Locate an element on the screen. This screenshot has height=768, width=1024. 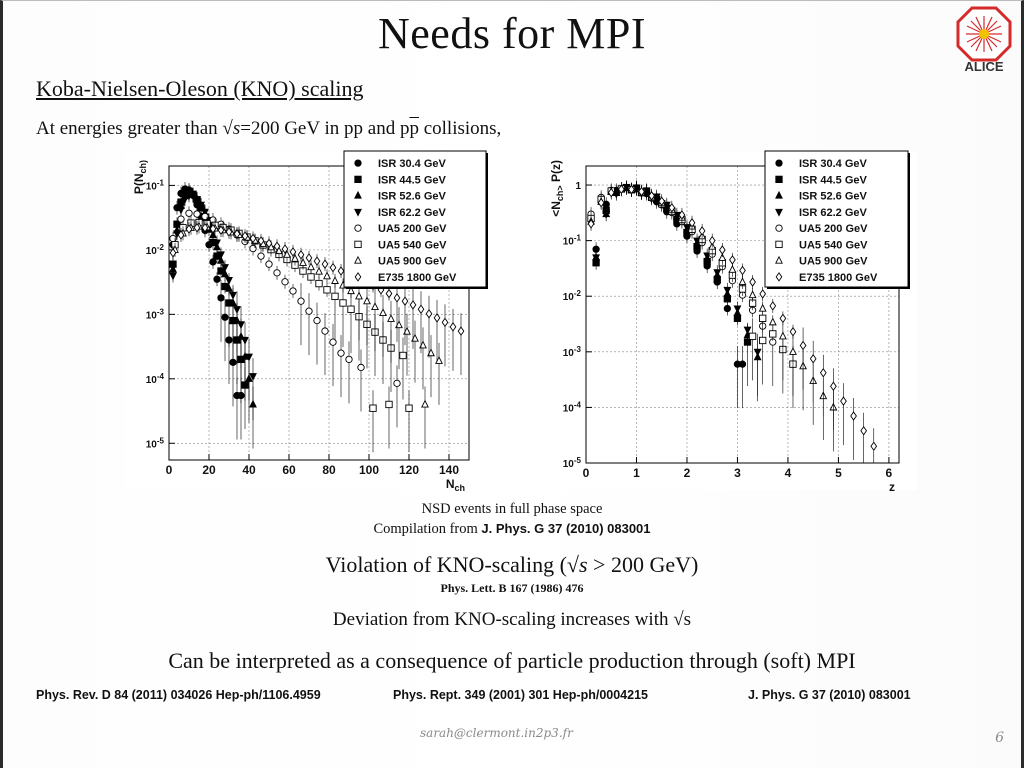
violation-s: s is located at coordinates (583, 564).